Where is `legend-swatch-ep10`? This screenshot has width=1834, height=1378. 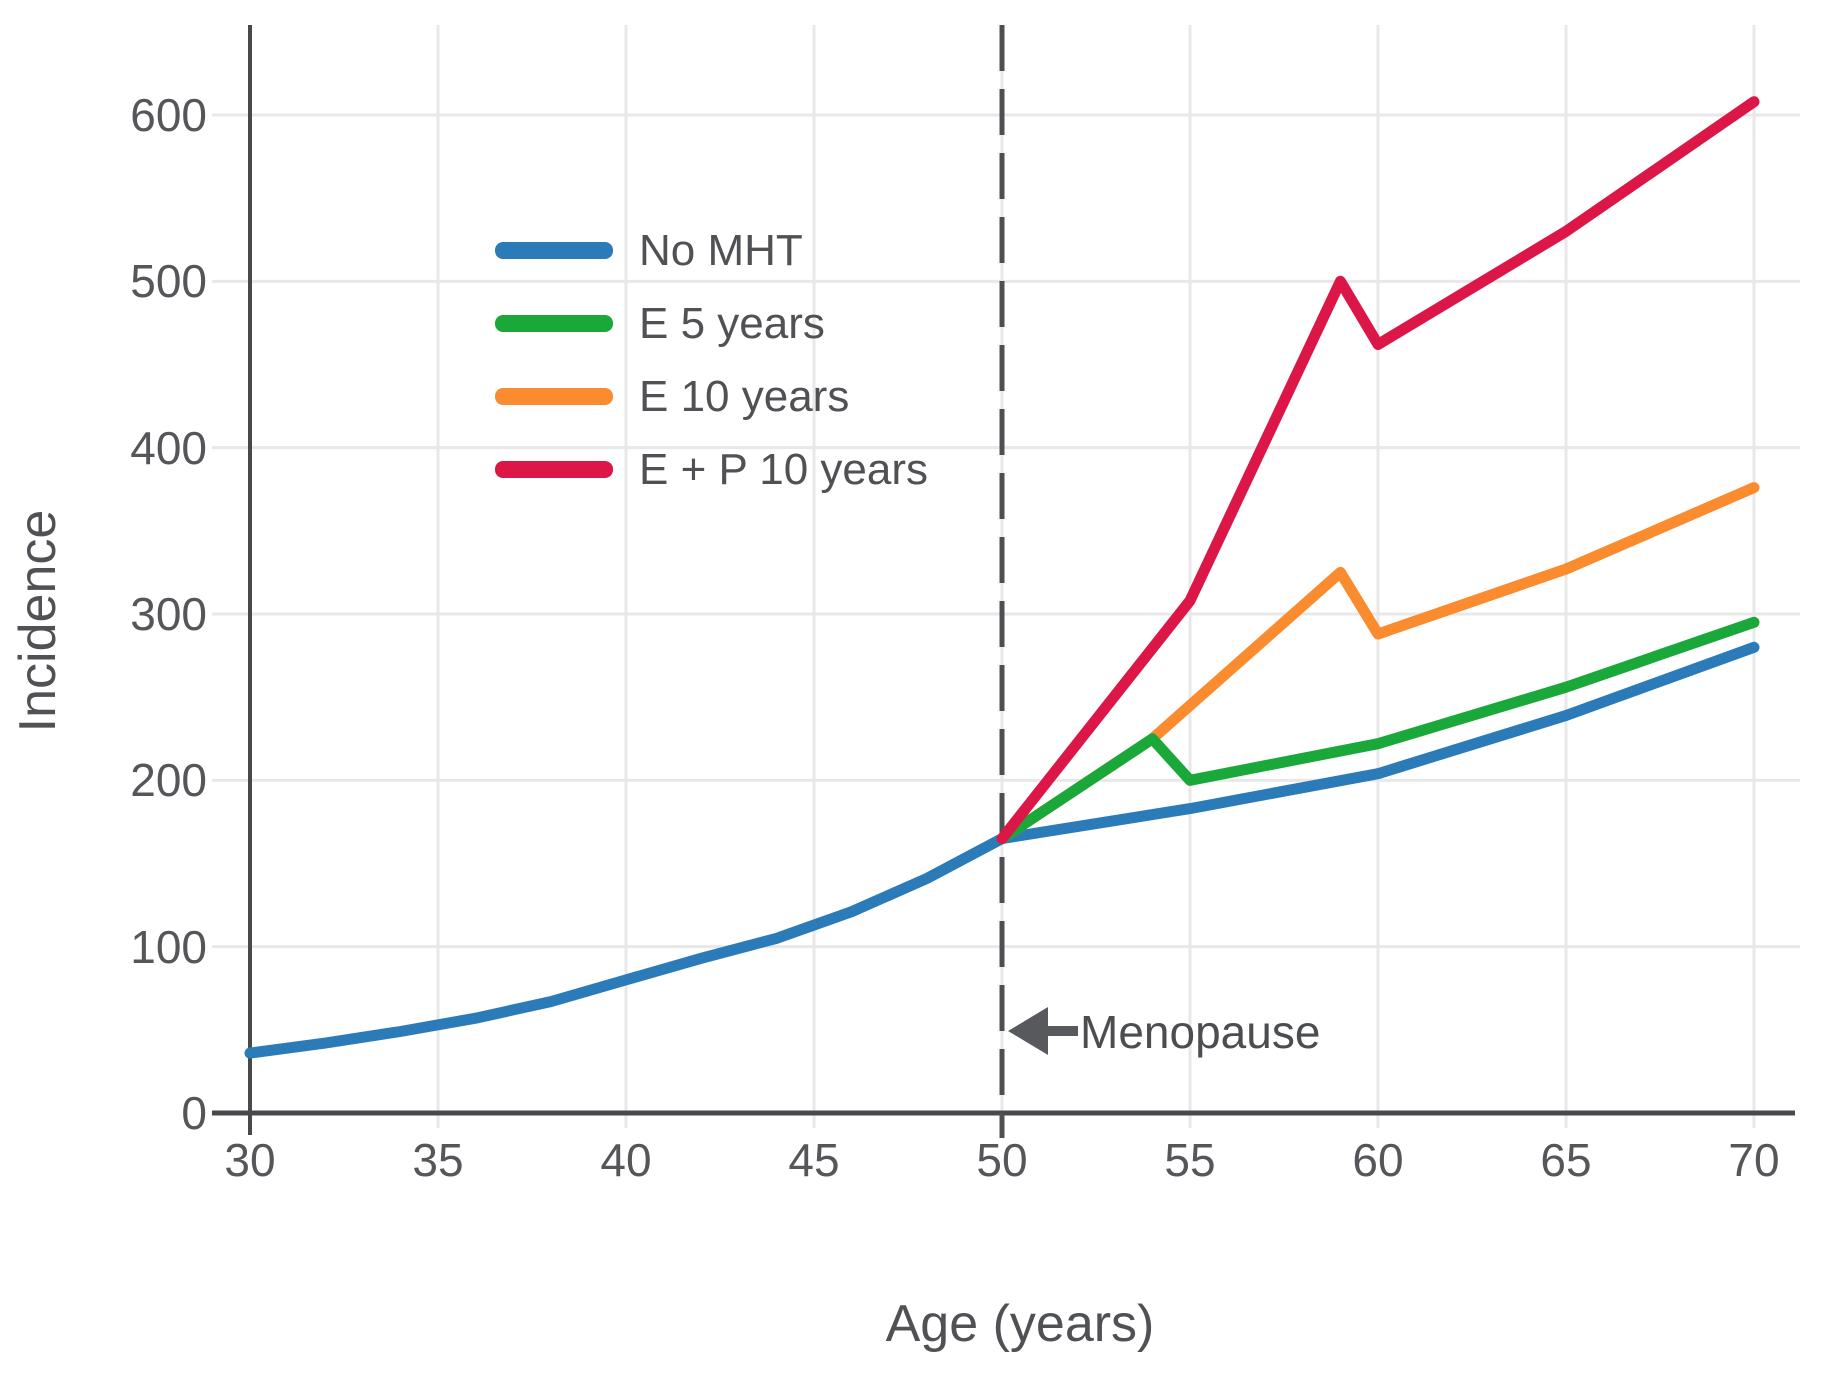 legend-swatch-ep10 is located at coordinates (554, 469).